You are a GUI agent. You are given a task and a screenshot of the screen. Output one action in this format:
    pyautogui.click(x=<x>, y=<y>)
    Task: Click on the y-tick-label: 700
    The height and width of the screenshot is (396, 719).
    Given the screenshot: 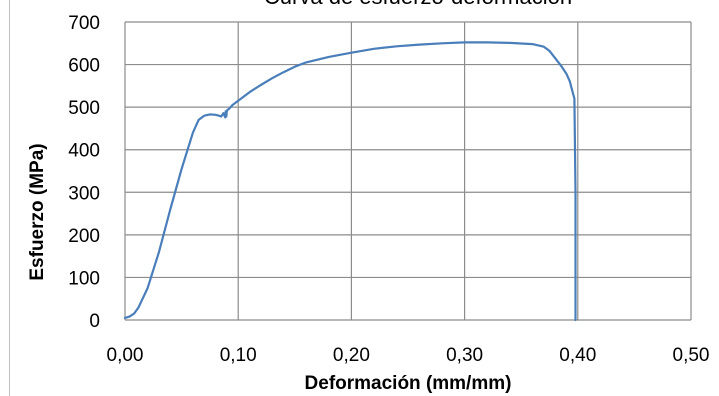 What is the action you would take?
    pyautogui.click(x=84, y=23)
    